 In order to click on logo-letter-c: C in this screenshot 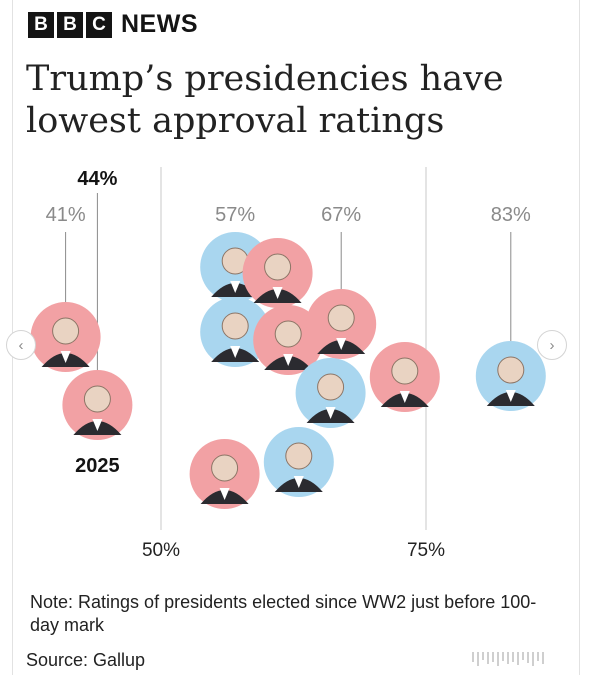, I will do `click(99, 24)`.